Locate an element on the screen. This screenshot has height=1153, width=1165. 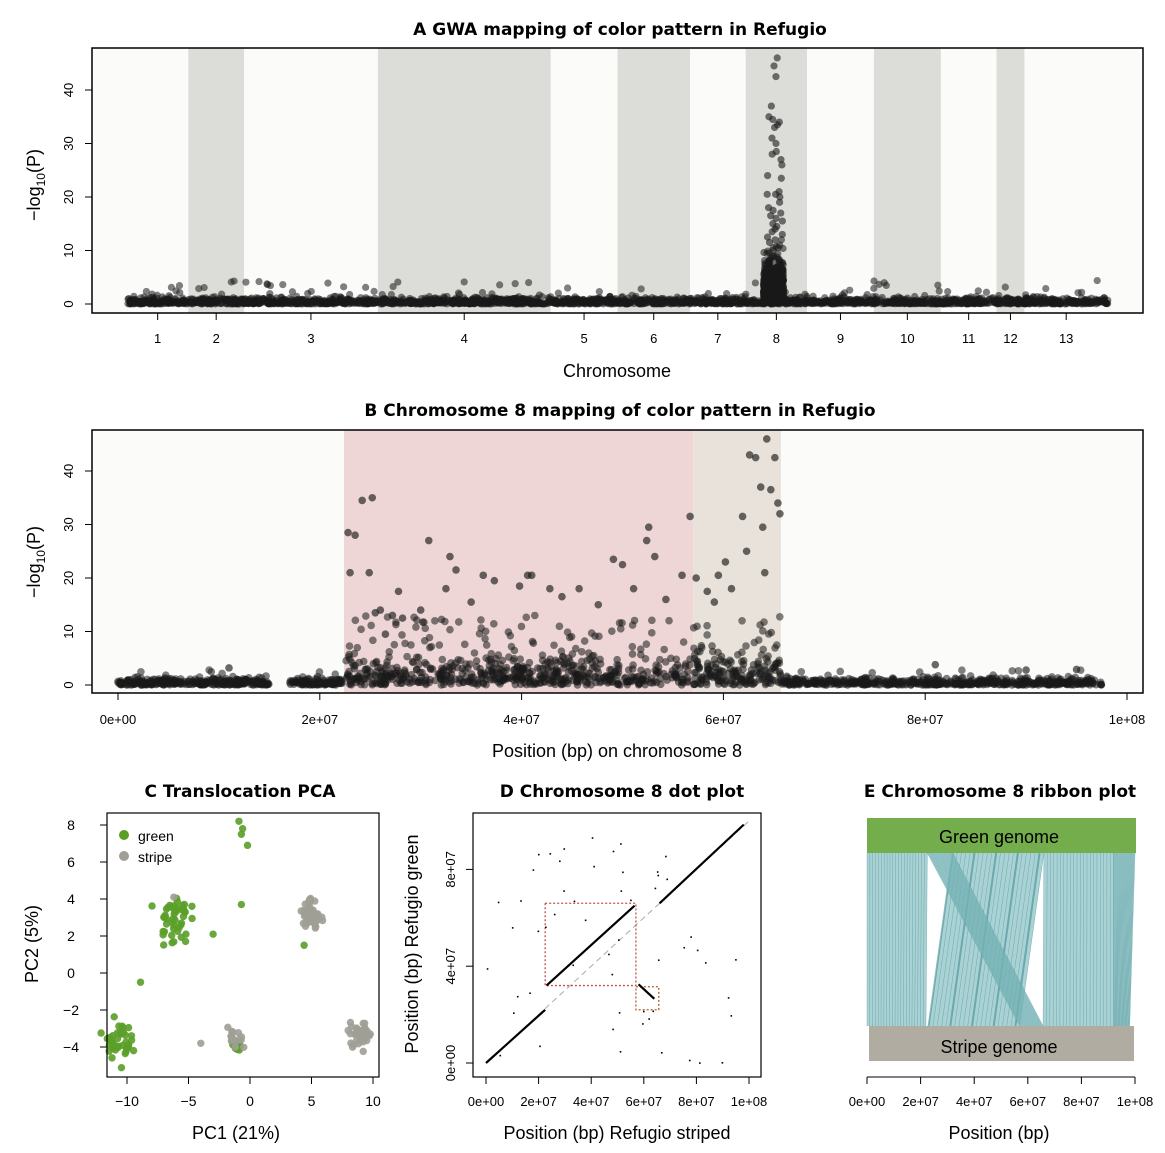
chromosome-label-13: 13 is located at coordinates (1066, 338).